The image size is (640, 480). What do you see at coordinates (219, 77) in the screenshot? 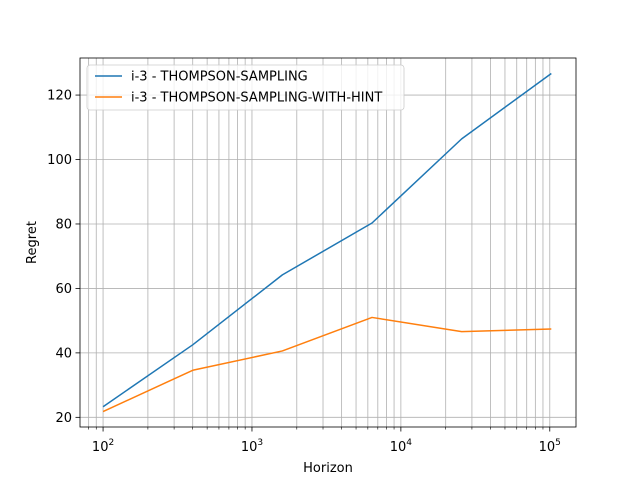
I see `legend-label-1: i-3 - THOMPSON-SAMPLING` at bounding box center [219, 77].